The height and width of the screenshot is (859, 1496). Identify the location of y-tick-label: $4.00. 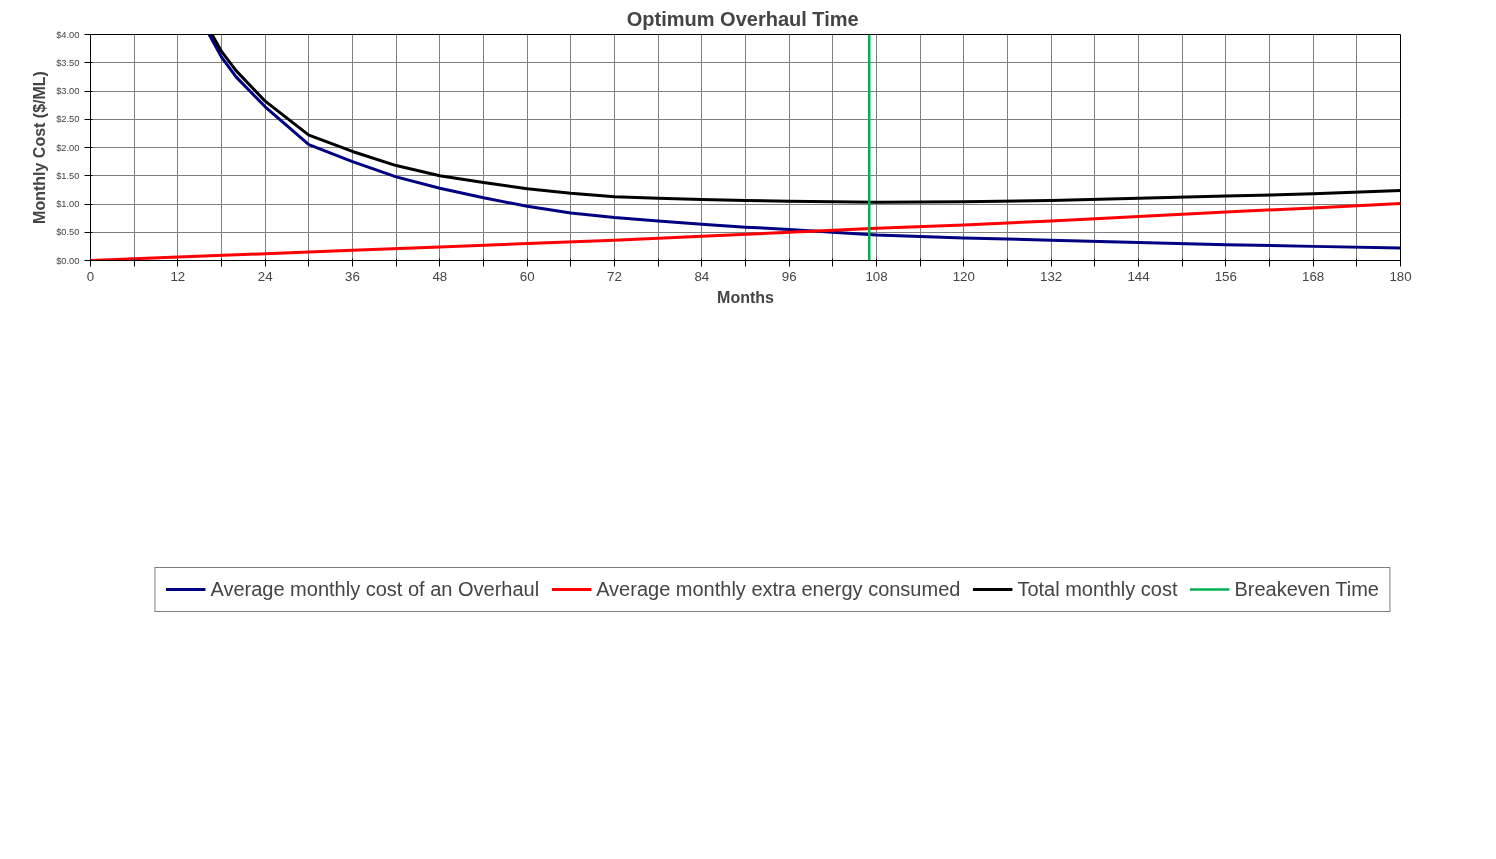
(68, 34).